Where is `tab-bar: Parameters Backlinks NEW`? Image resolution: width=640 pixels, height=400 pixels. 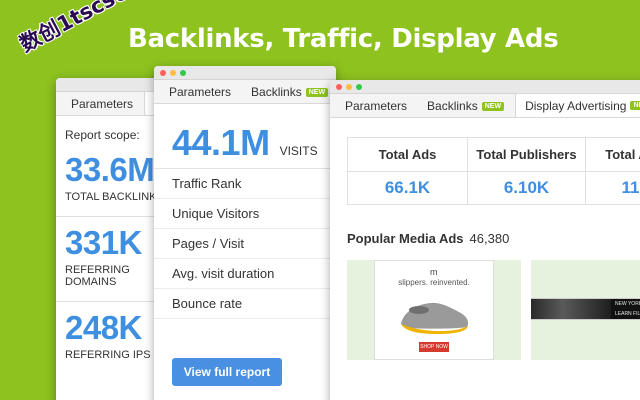 tab-bar: Parameters Backlinks NEW is located at coordinates (245, 92).